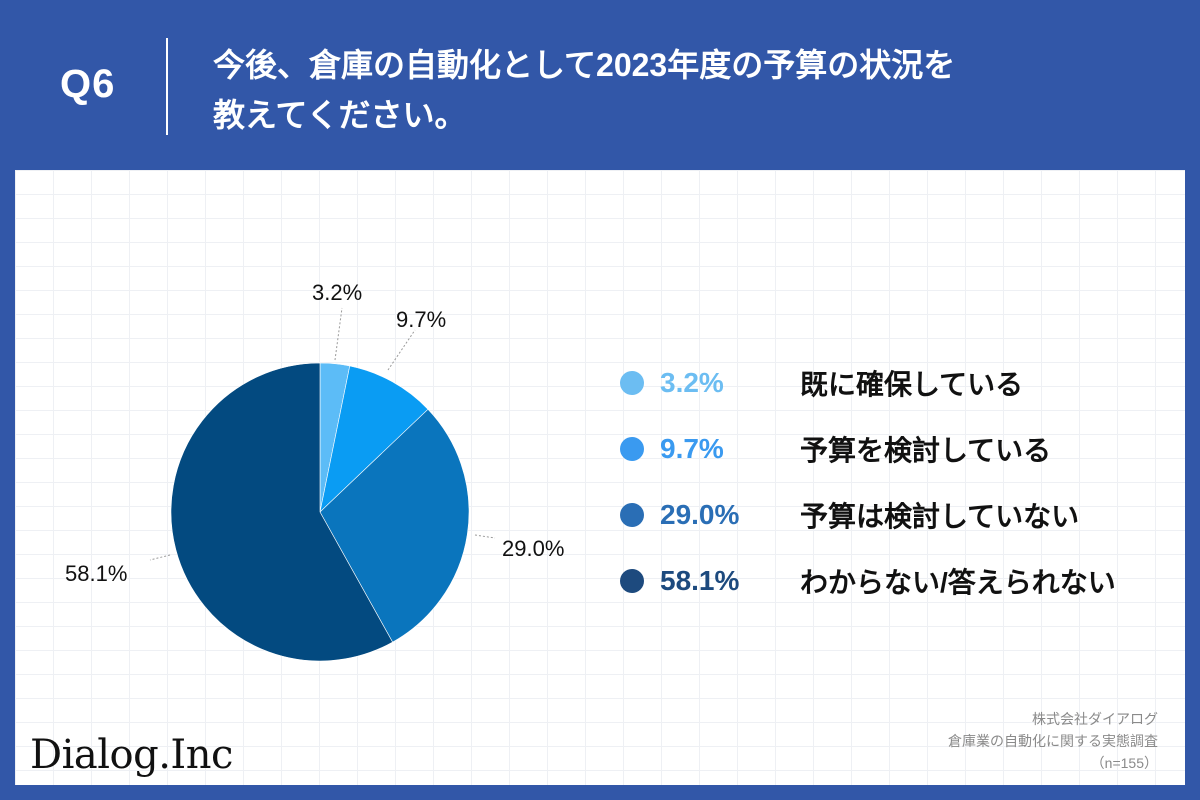 The height and width of the screenshot is (800, 1200). I want to click on legend-label: 予算を検討している, so click(926, 450).